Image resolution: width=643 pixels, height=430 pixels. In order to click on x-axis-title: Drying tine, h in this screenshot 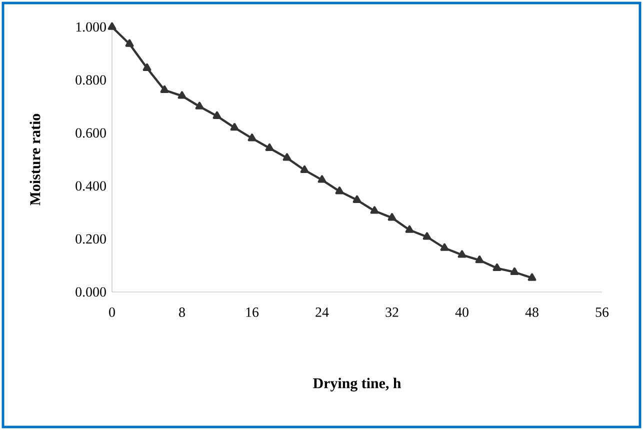, I will do `click(357, 385)`.